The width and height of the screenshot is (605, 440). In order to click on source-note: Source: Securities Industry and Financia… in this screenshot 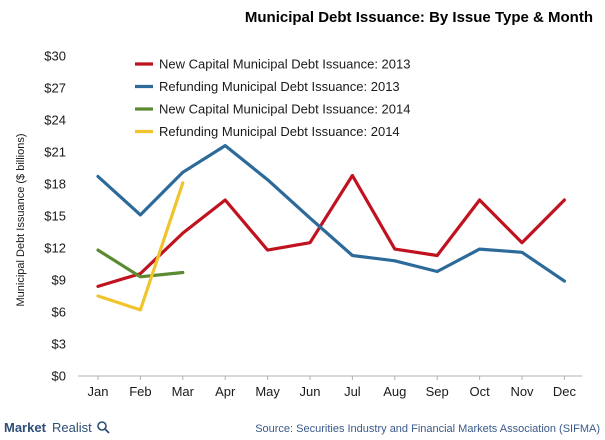, I will do `click(427, 429)`.